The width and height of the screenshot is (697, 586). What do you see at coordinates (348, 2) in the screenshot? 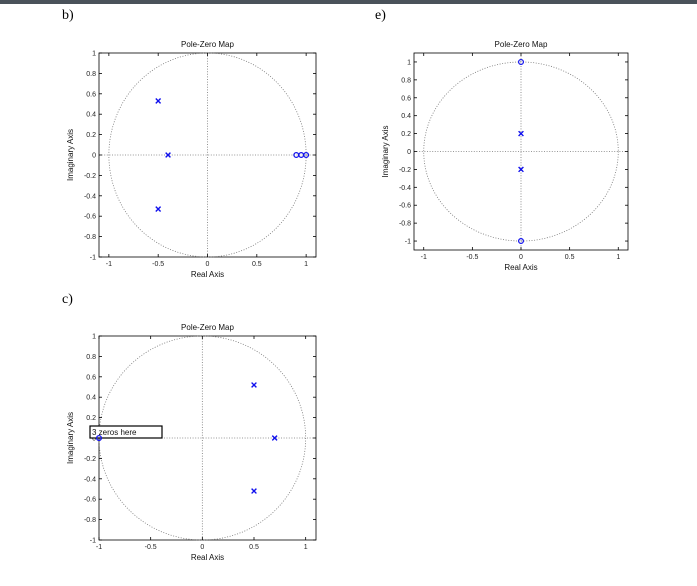
I see `top-border-bar` at bounding box center [348, 2].